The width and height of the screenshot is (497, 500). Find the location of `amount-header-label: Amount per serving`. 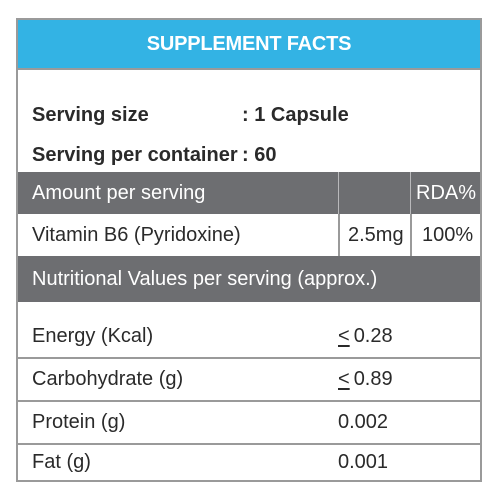

amount-header-label: Amount per serving is located at coordinates (119, 192).